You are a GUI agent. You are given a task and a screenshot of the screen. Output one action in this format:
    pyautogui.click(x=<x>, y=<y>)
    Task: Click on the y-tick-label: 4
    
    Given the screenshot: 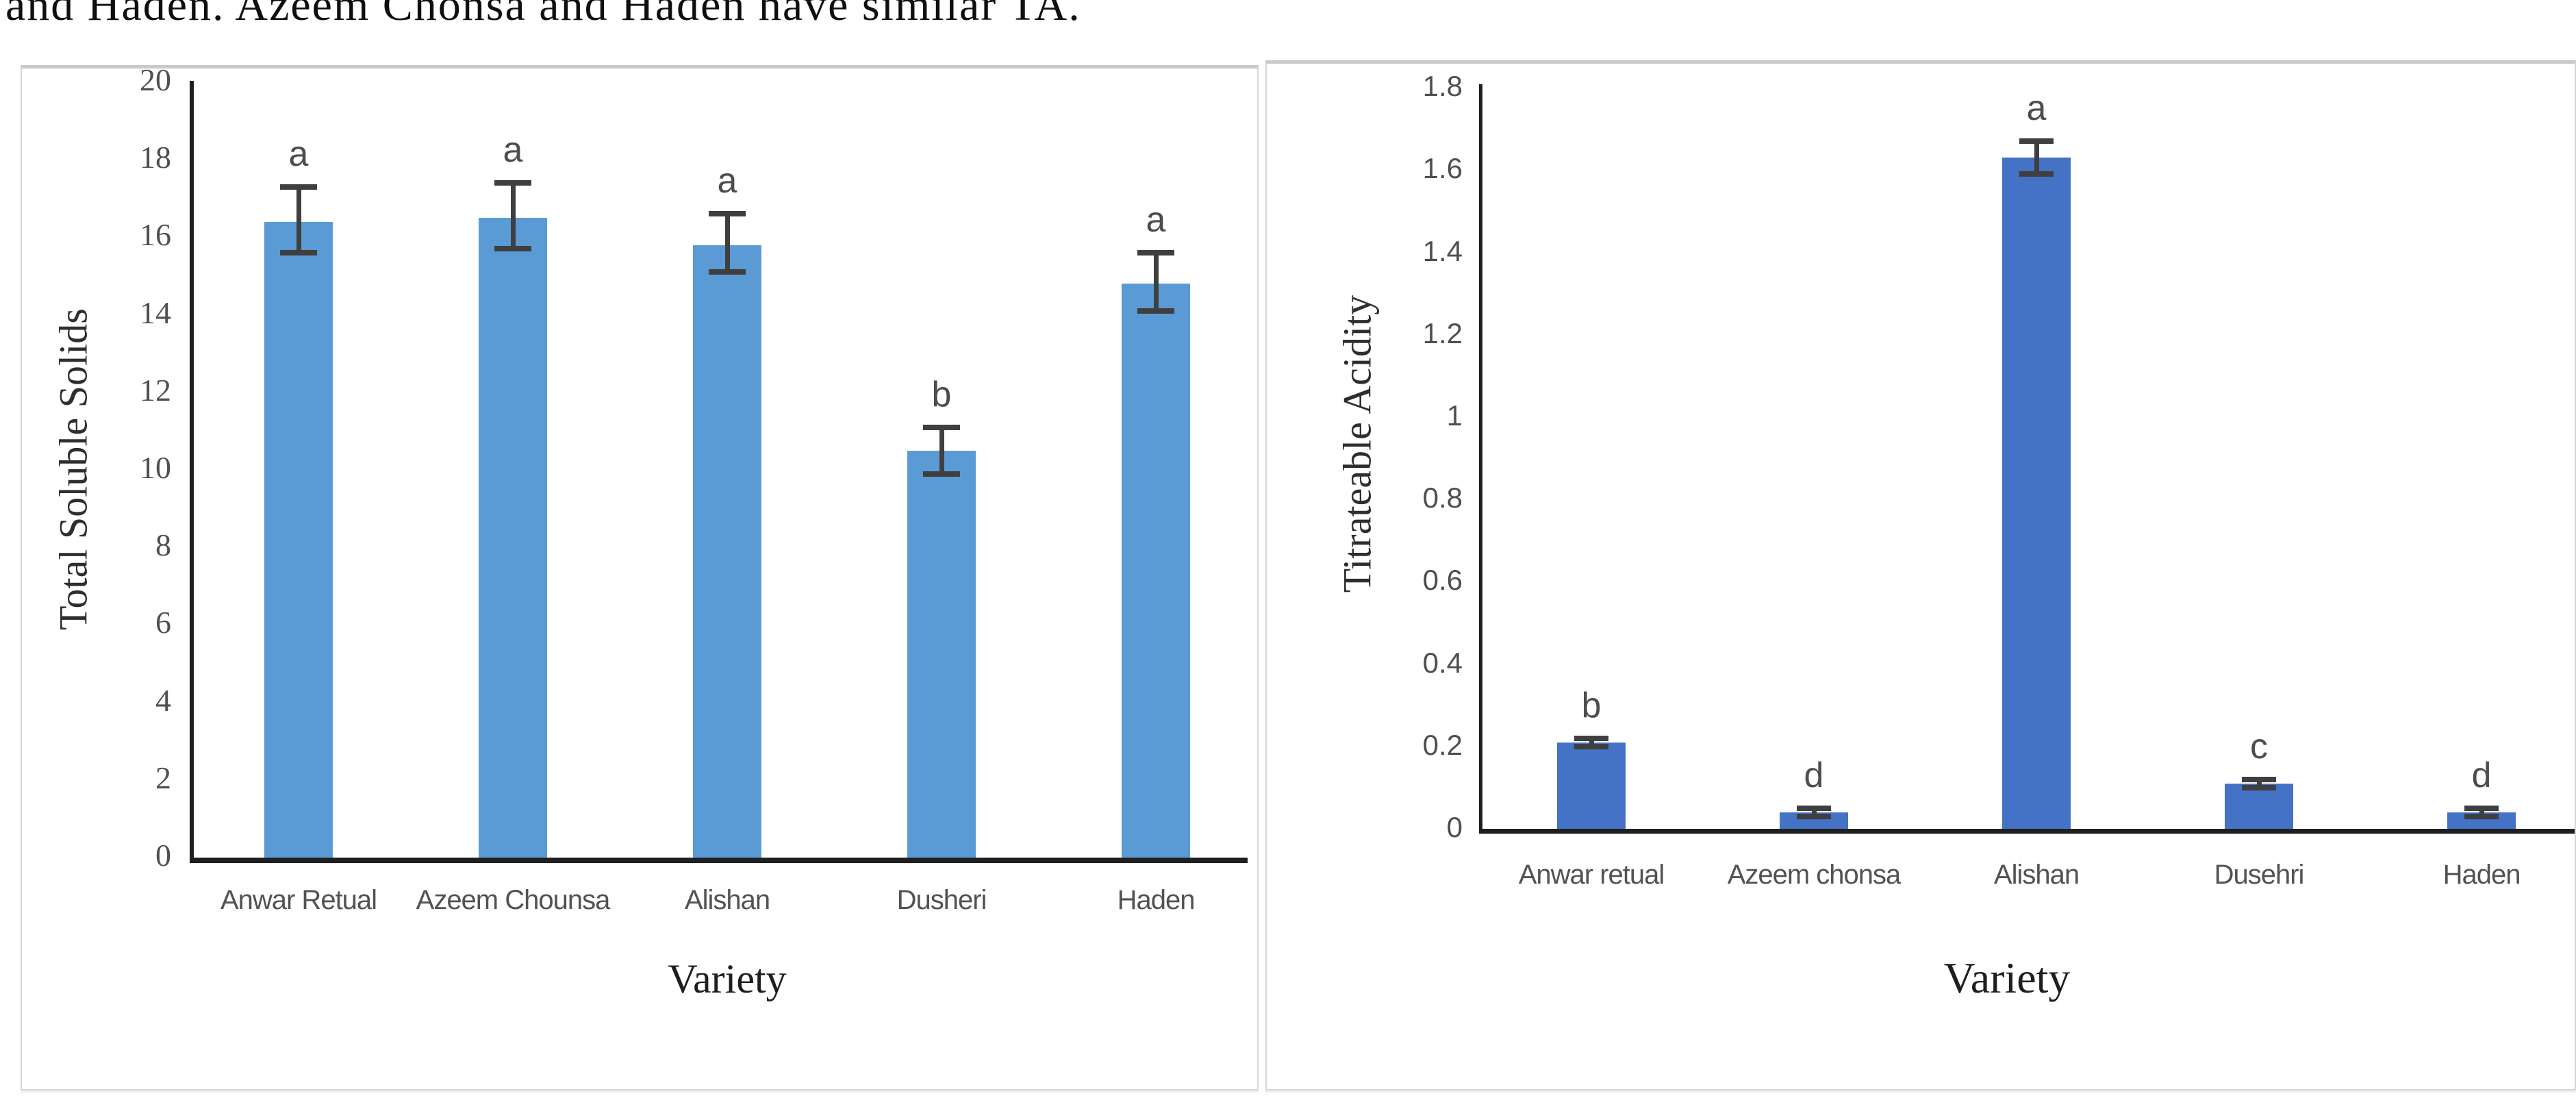 What is the action you would take?
    pyautogui.click(x=163, y=700)
    